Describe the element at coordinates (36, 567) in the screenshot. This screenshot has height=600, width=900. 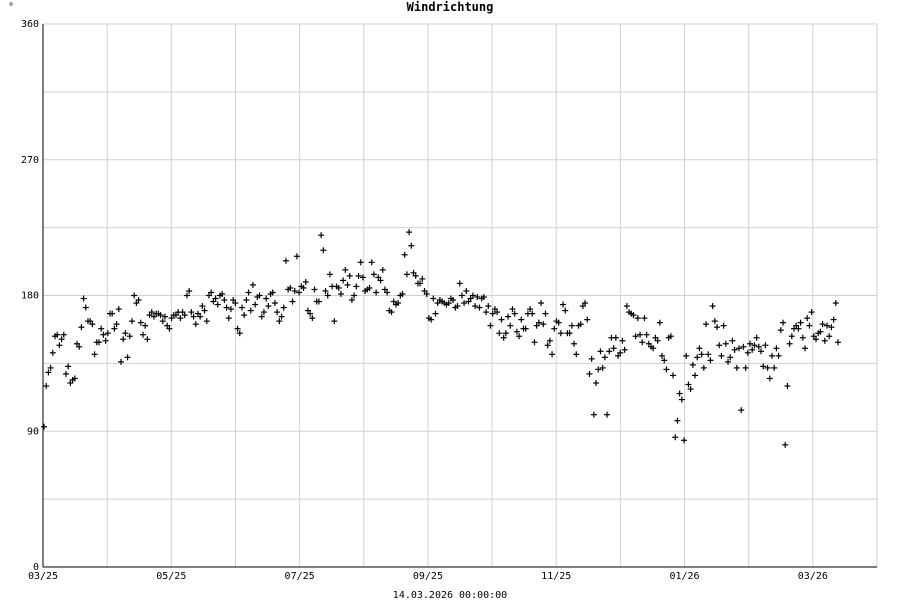
I see `y-tick-label: 0` at that location.